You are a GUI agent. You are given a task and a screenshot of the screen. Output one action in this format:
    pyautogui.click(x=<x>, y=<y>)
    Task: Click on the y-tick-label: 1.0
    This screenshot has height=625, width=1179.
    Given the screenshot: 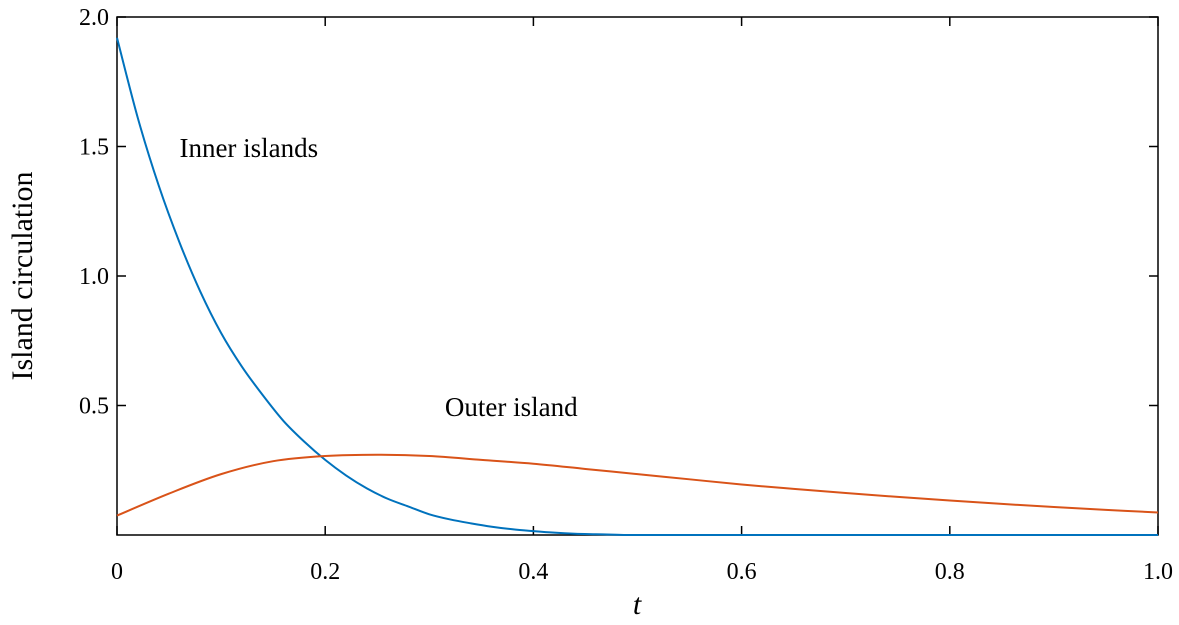 What is the action you would take?
    pyautogui.click(x=94, y=277)
    